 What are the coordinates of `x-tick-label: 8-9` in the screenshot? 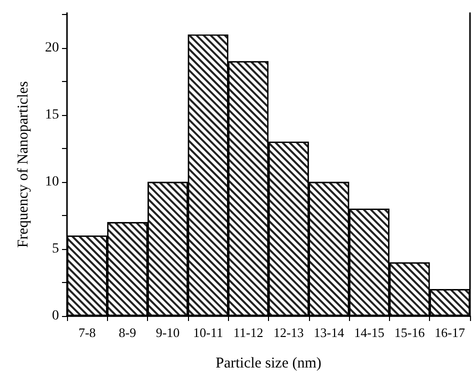 It's located at (127, 332).